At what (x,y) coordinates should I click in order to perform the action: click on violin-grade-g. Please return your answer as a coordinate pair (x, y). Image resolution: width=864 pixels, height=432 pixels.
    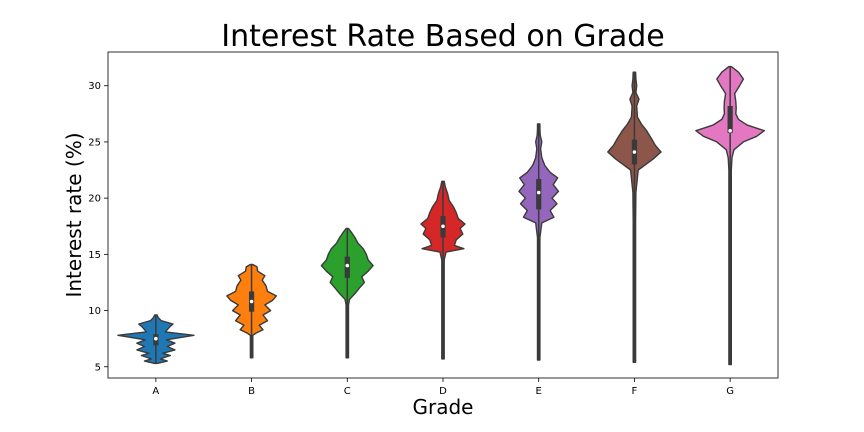
    Looking at the image, I should click on (730, 215).